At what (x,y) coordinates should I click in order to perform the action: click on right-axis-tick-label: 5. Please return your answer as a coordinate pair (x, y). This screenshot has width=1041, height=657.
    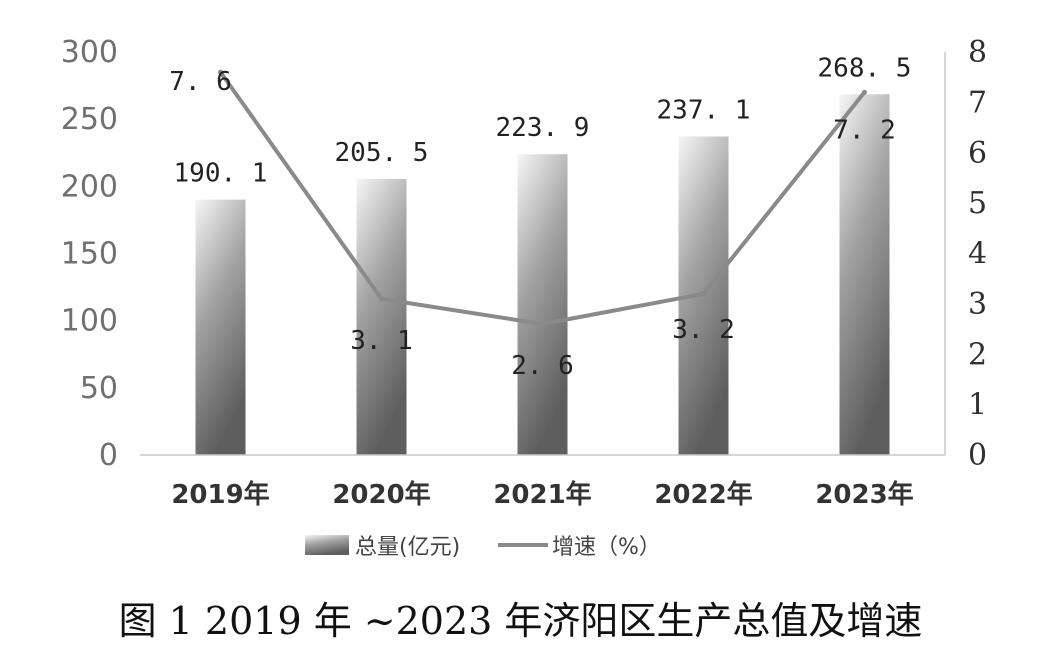
    Looking at the image, I should click on (977, 203).